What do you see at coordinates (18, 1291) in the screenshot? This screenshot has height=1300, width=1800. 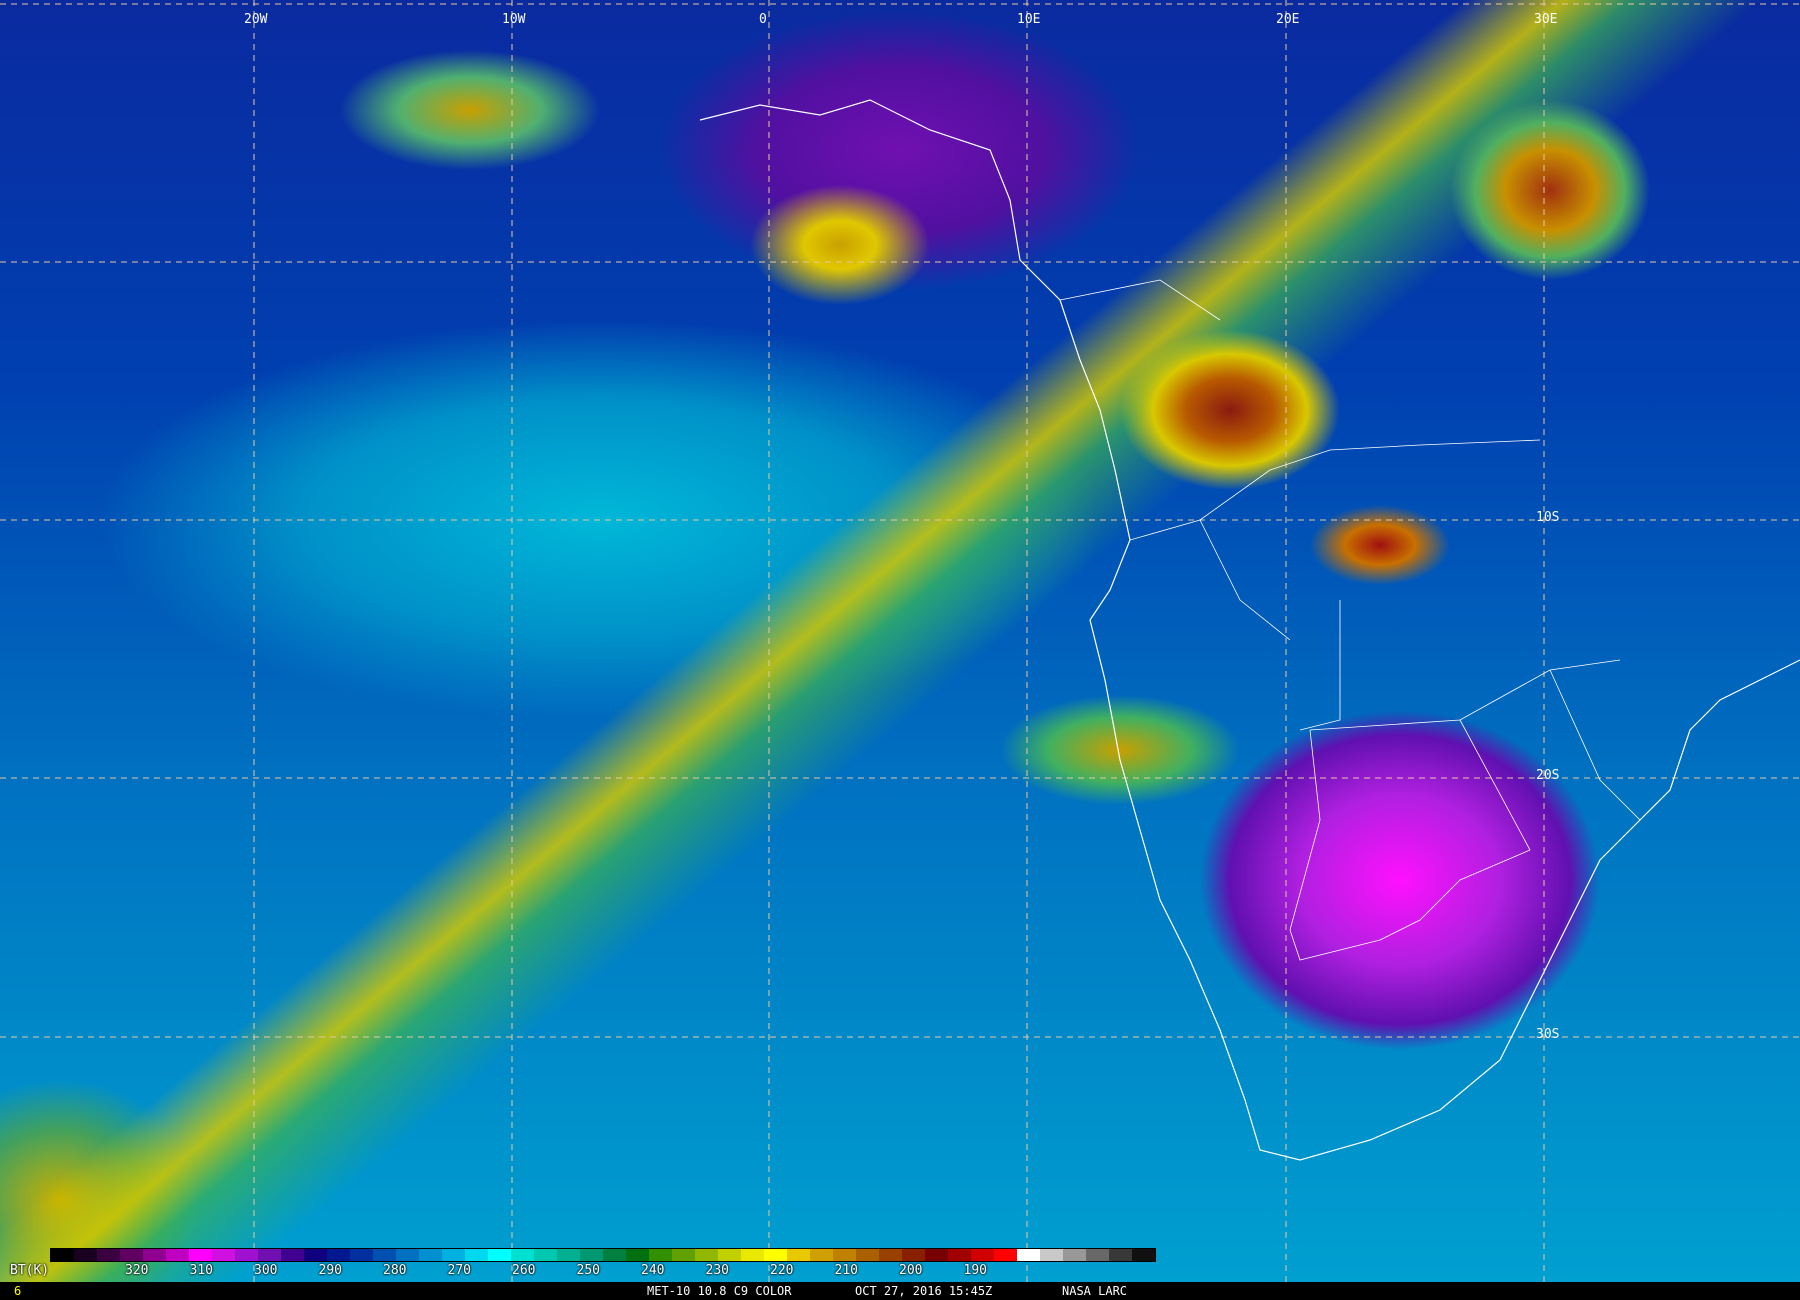 I see `footer-number: 6` at bounding box center [18, 1291].